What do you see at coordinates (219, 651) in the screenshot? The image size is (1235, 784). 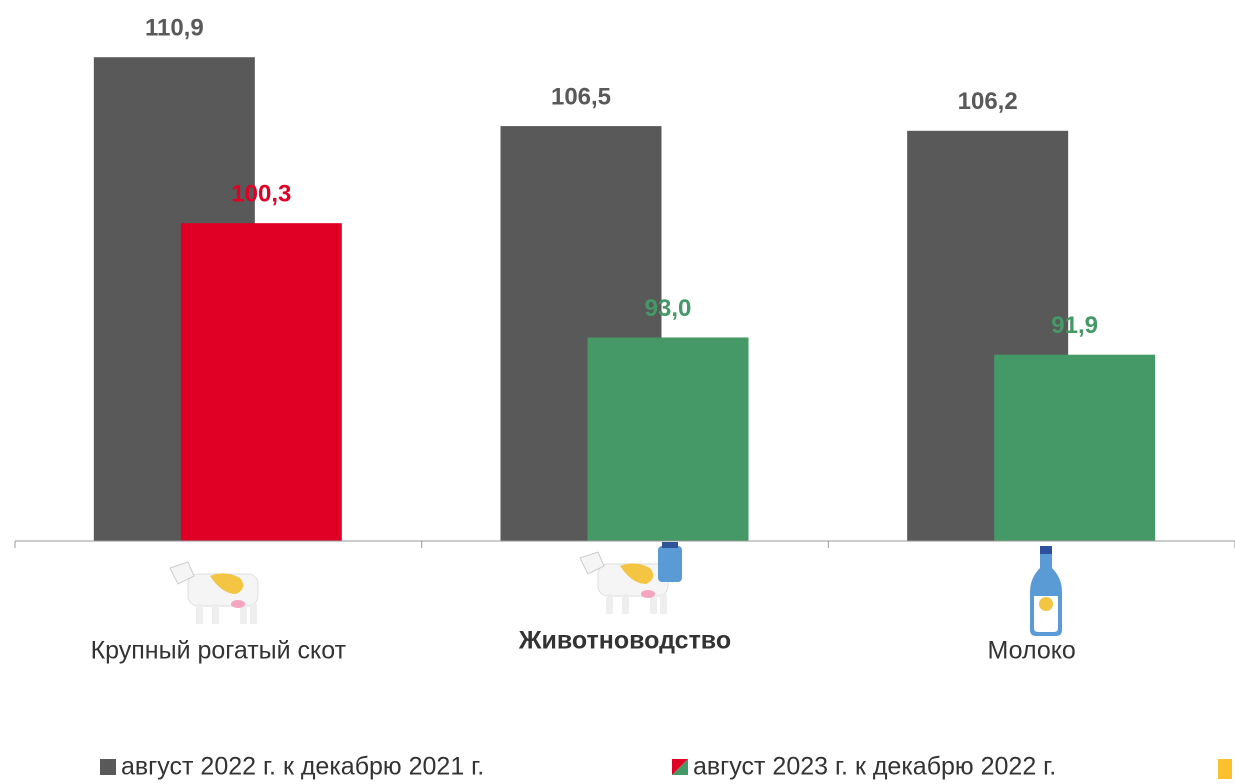 I see `x-tick-label: Крупный рогатый скот` at bounding box center [219, 651].